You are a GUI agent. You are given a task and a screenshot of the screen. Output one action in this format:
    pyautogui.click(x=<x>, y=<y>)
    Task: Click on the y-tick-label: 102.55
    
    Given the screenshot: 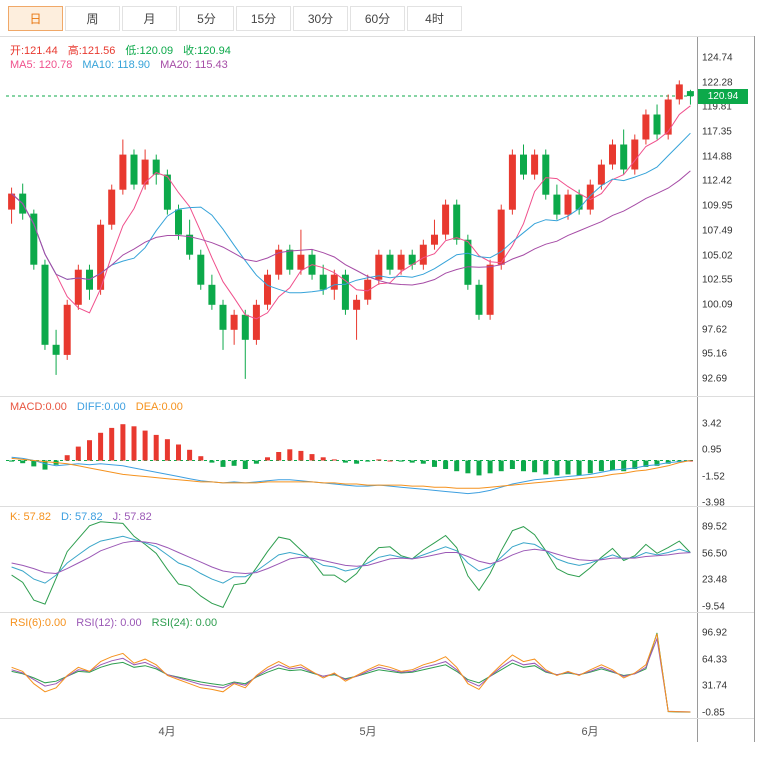 What is the action you would take?
    pyautogui.click(x=717, y=280)
    